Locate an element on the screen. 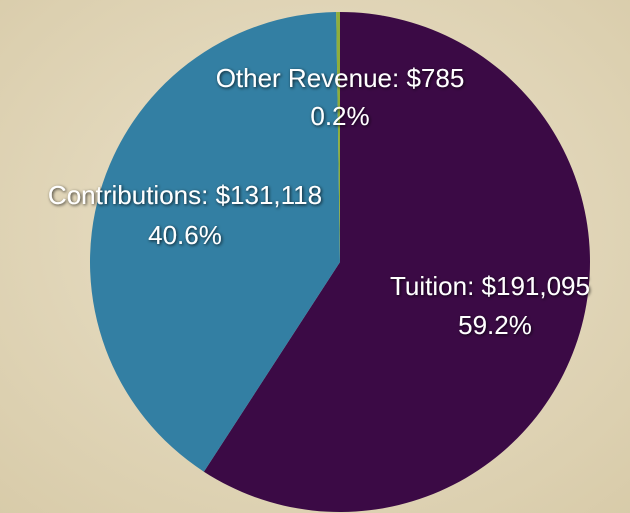  slice-label: Tuition: $191,095 is located at coordinates (490, 286).